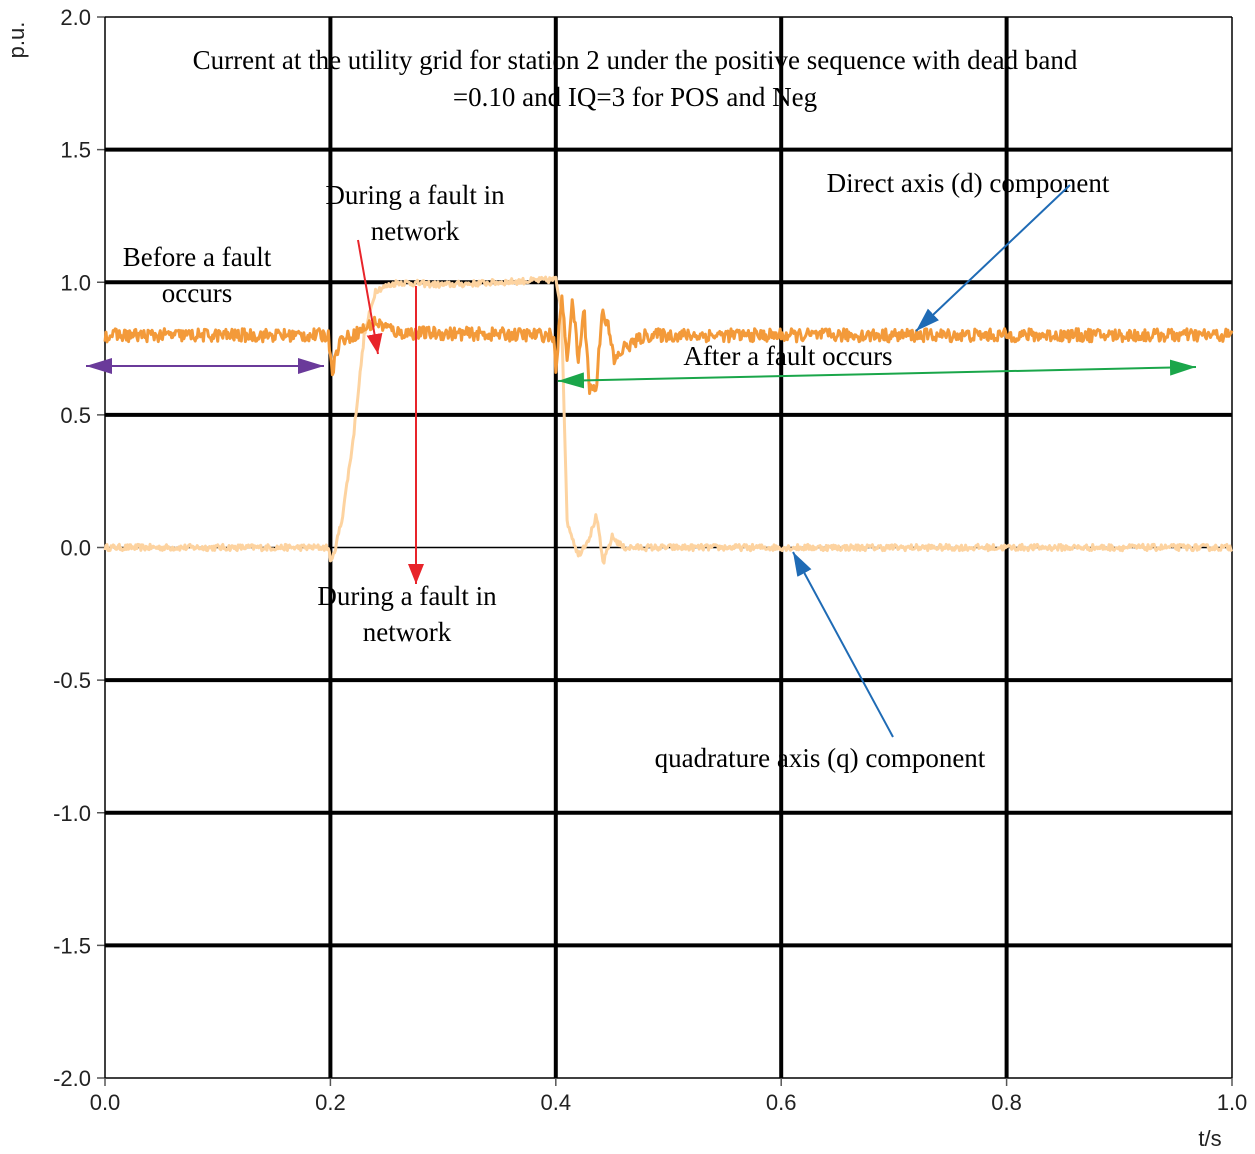 This screenshot has width=1255, height=1154. I want to click on y-tick-label: -0.5, so click(72, 680).